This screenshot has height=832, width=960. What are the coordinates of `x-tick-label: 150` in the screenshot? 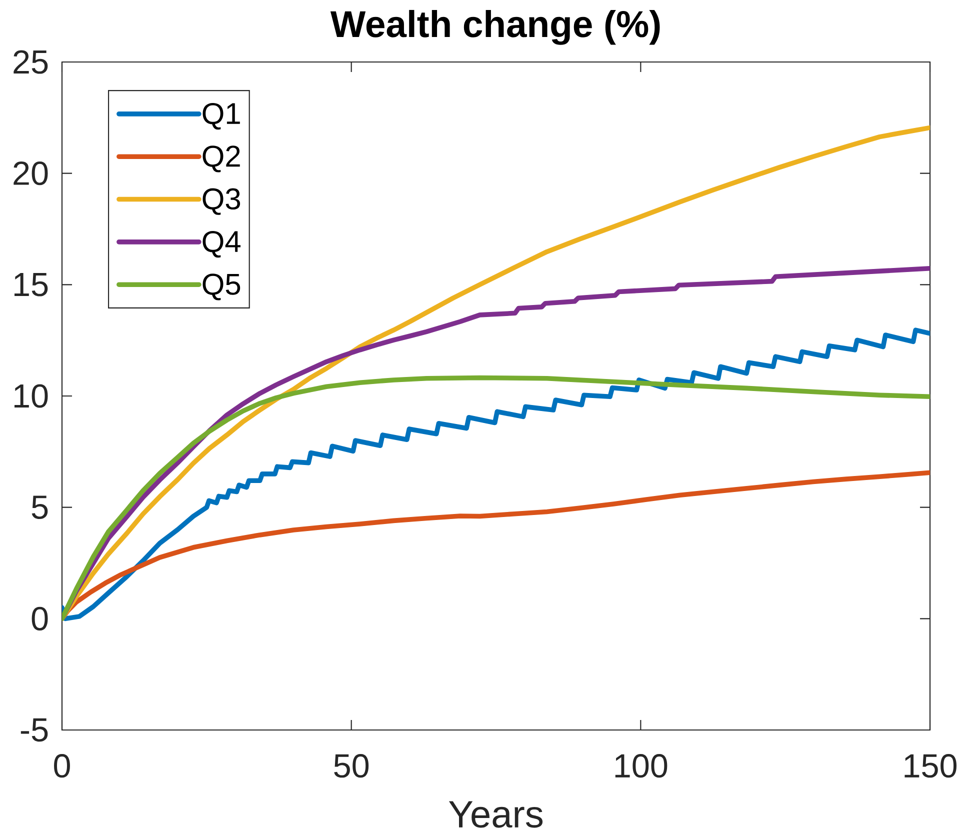 It's located at (930, 766).